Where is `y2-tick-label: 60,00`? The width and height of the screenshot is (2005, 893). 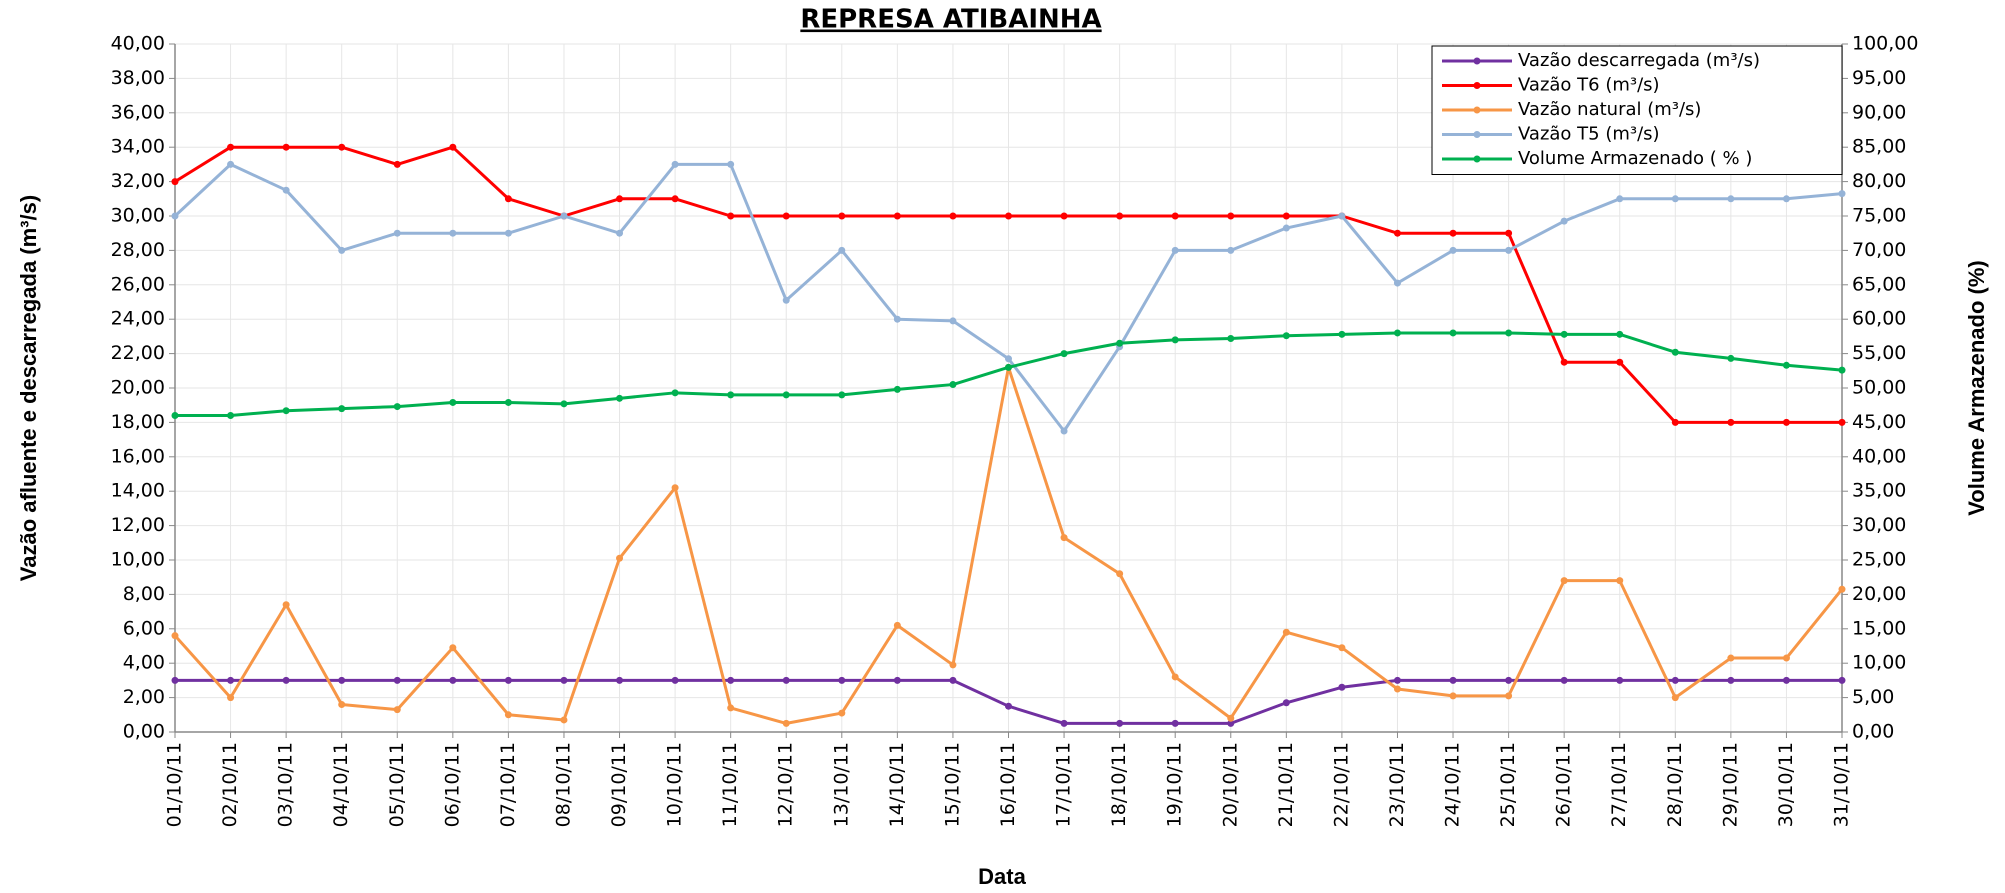
y2-tick-label: 60,00 is located at coordinates (1879, 319).